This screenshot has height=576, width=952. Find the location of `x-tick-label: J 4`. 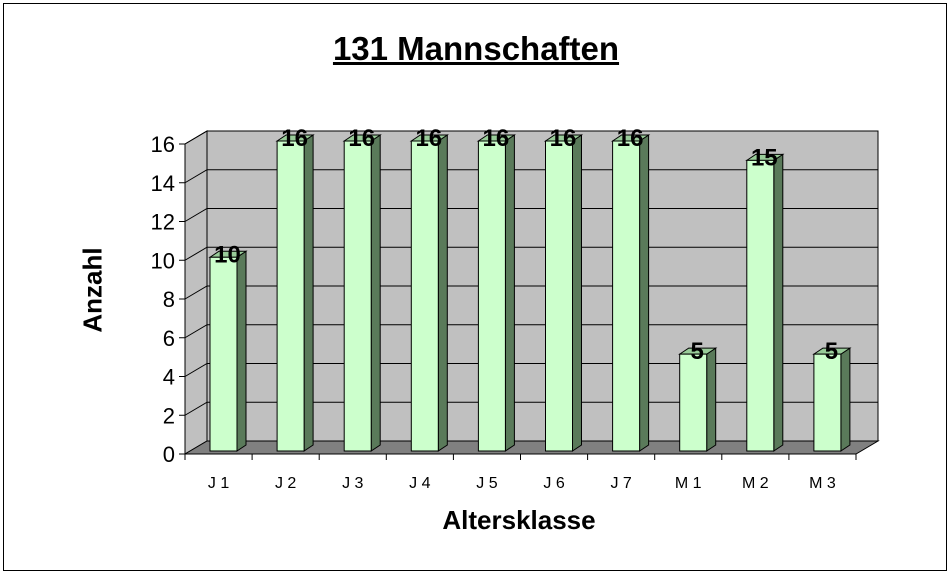

x-tick-label: J 4 is located at coordinates (419, 483).